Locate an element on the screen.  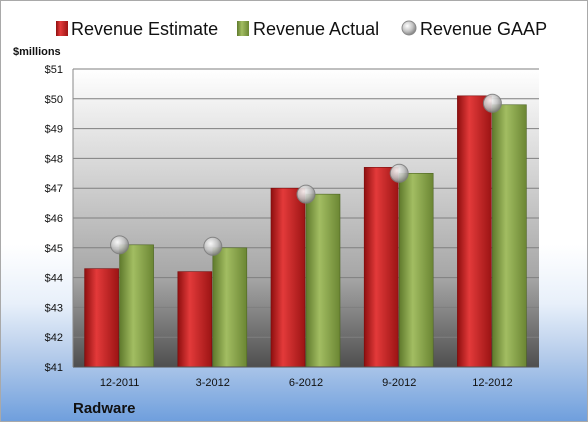
x-tick-label: 6-2012 is located at coordinates (306, 383).